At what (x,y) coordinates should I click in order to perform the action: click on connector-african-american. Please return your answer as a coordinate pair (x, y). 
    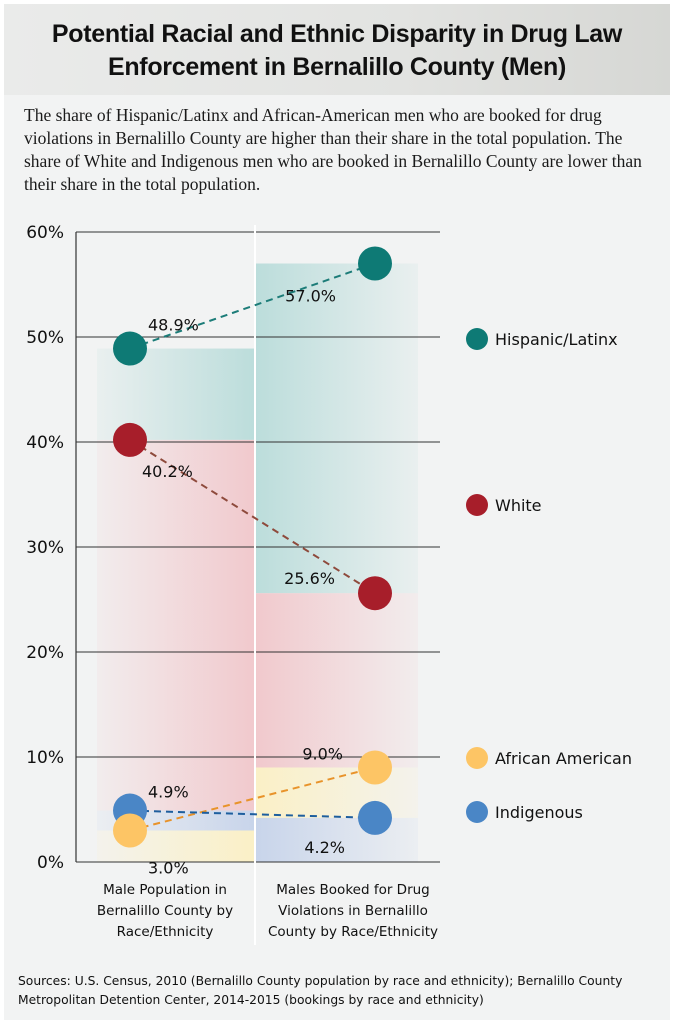
    Looking at the image, I should click on (252, 799).